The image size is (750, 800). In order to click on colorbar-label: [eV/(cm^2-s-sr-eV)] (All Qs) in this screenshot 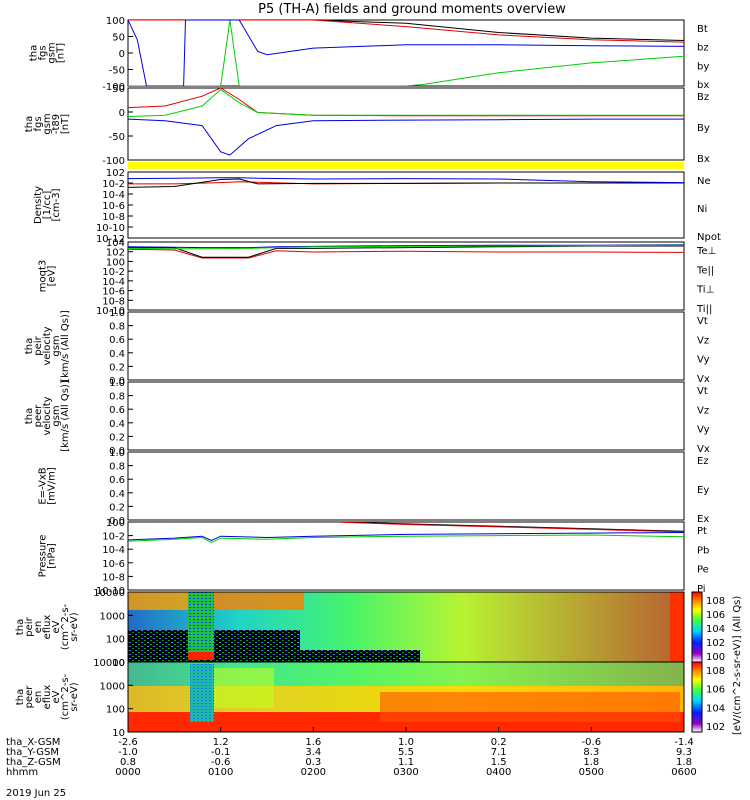, I will do `click(737, 665)`.